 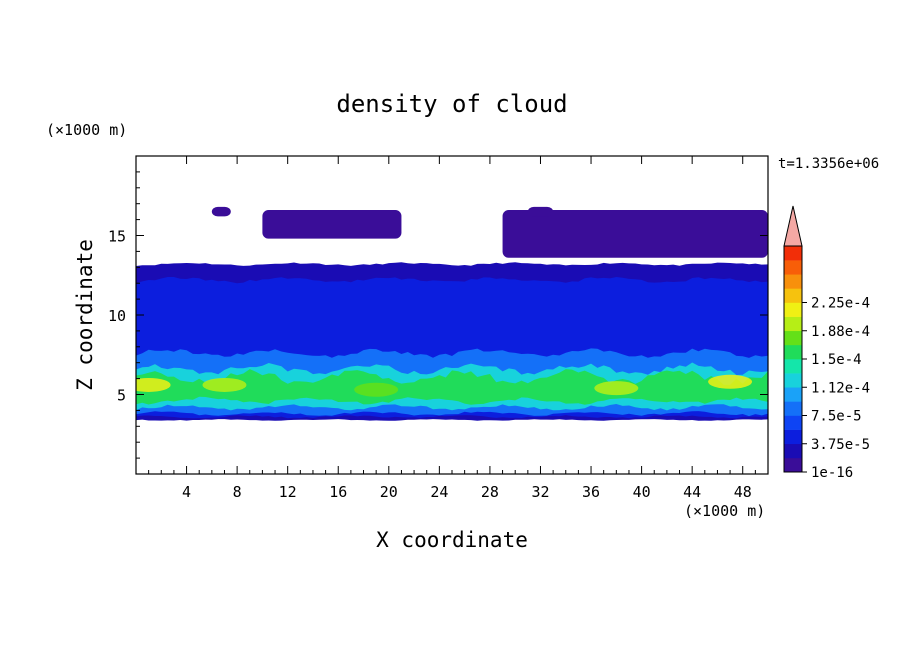 I want to click on x-tick-label: 28, so click(x=490, y=492).